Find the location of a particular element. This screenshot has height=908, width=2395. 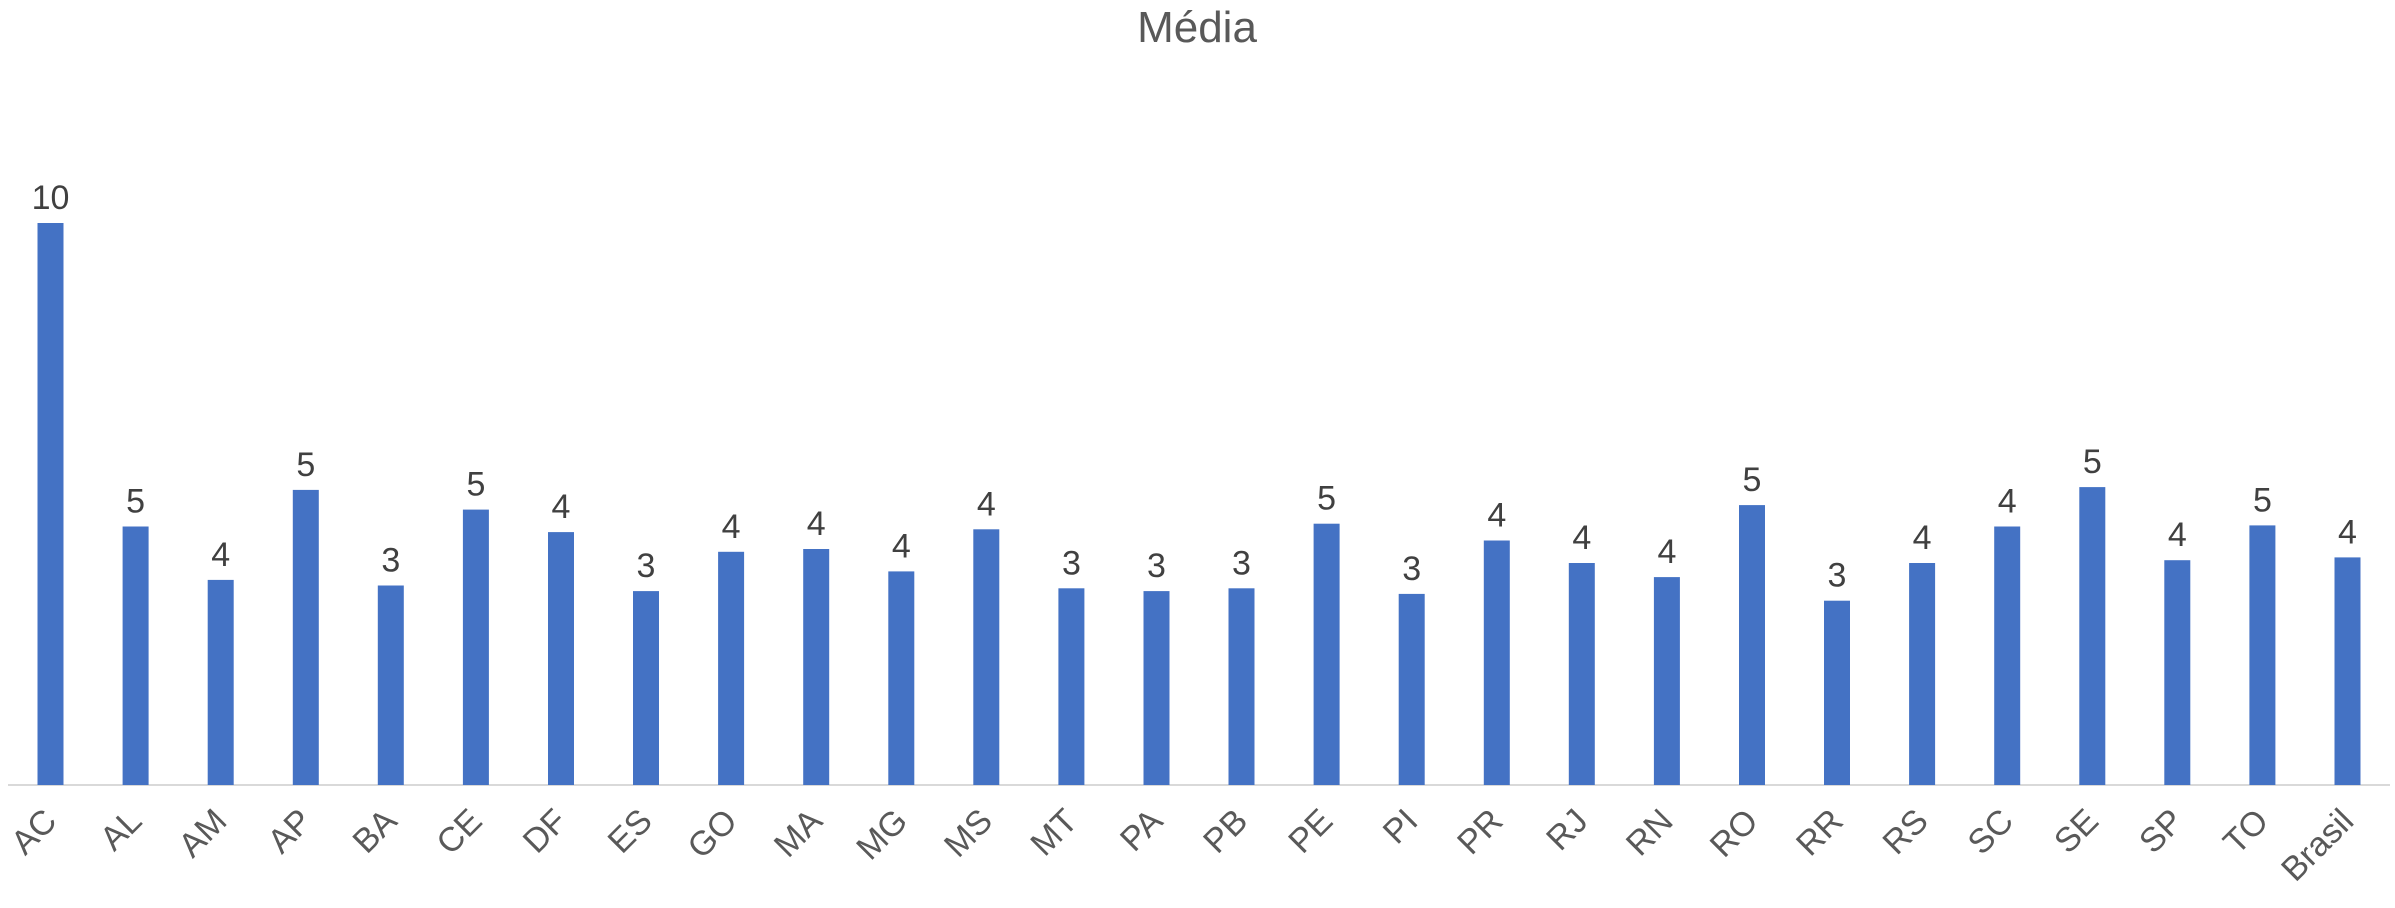

bar-to is located at coordinates (2262, 655).